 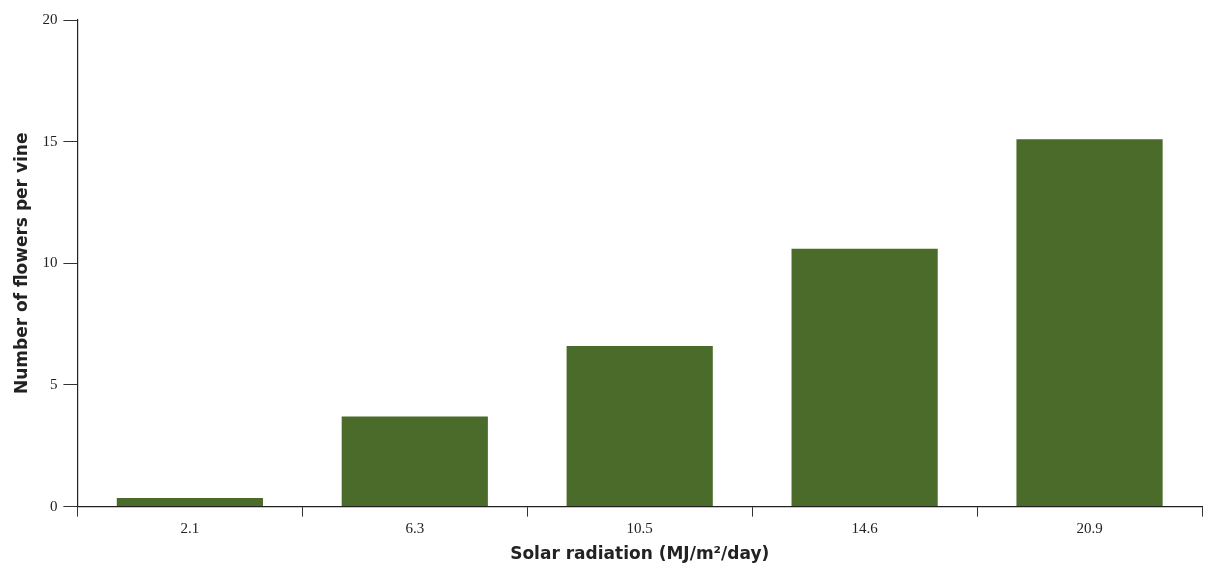 I want to click on y-axis-title: Number of flowers per vine, so click(x=20, y=263).